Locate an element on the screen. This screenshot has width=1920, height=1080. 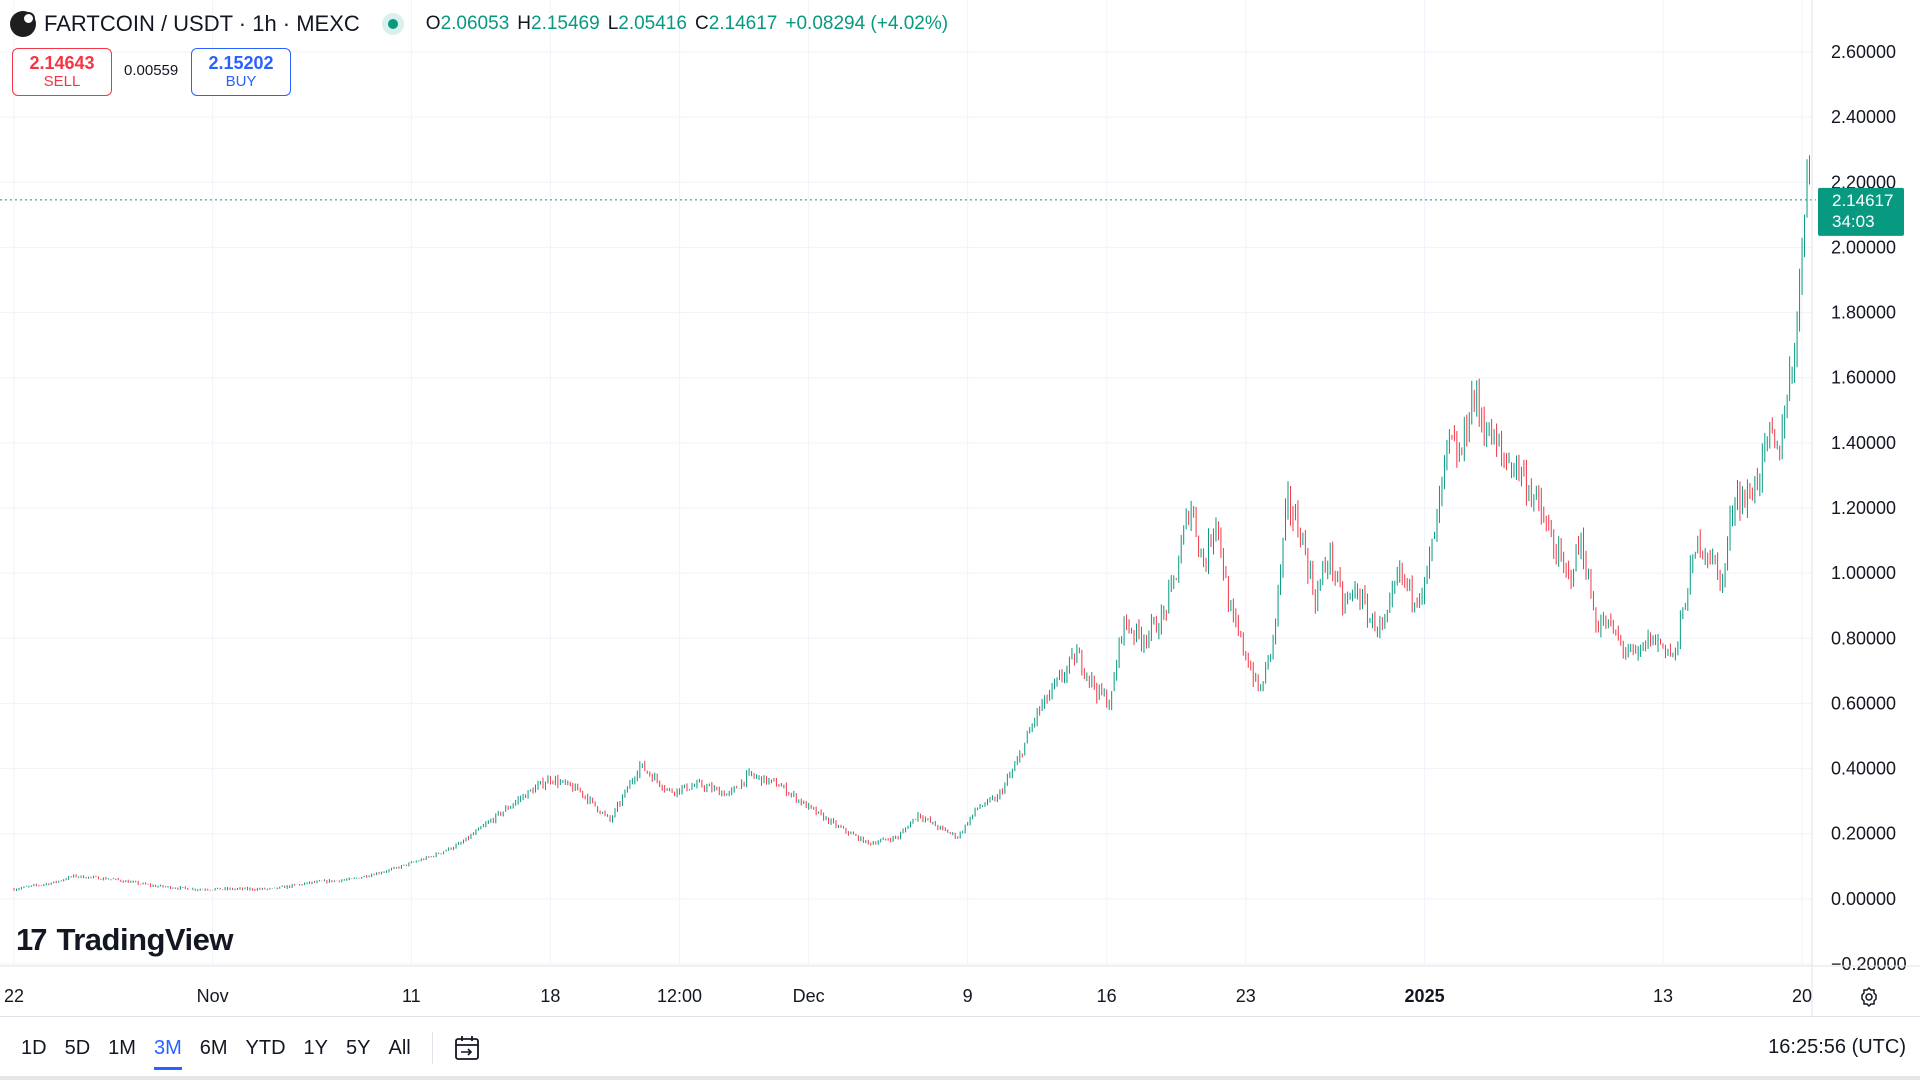
sell-button: 2.14643 SELL is located at coordinates (62, 72).